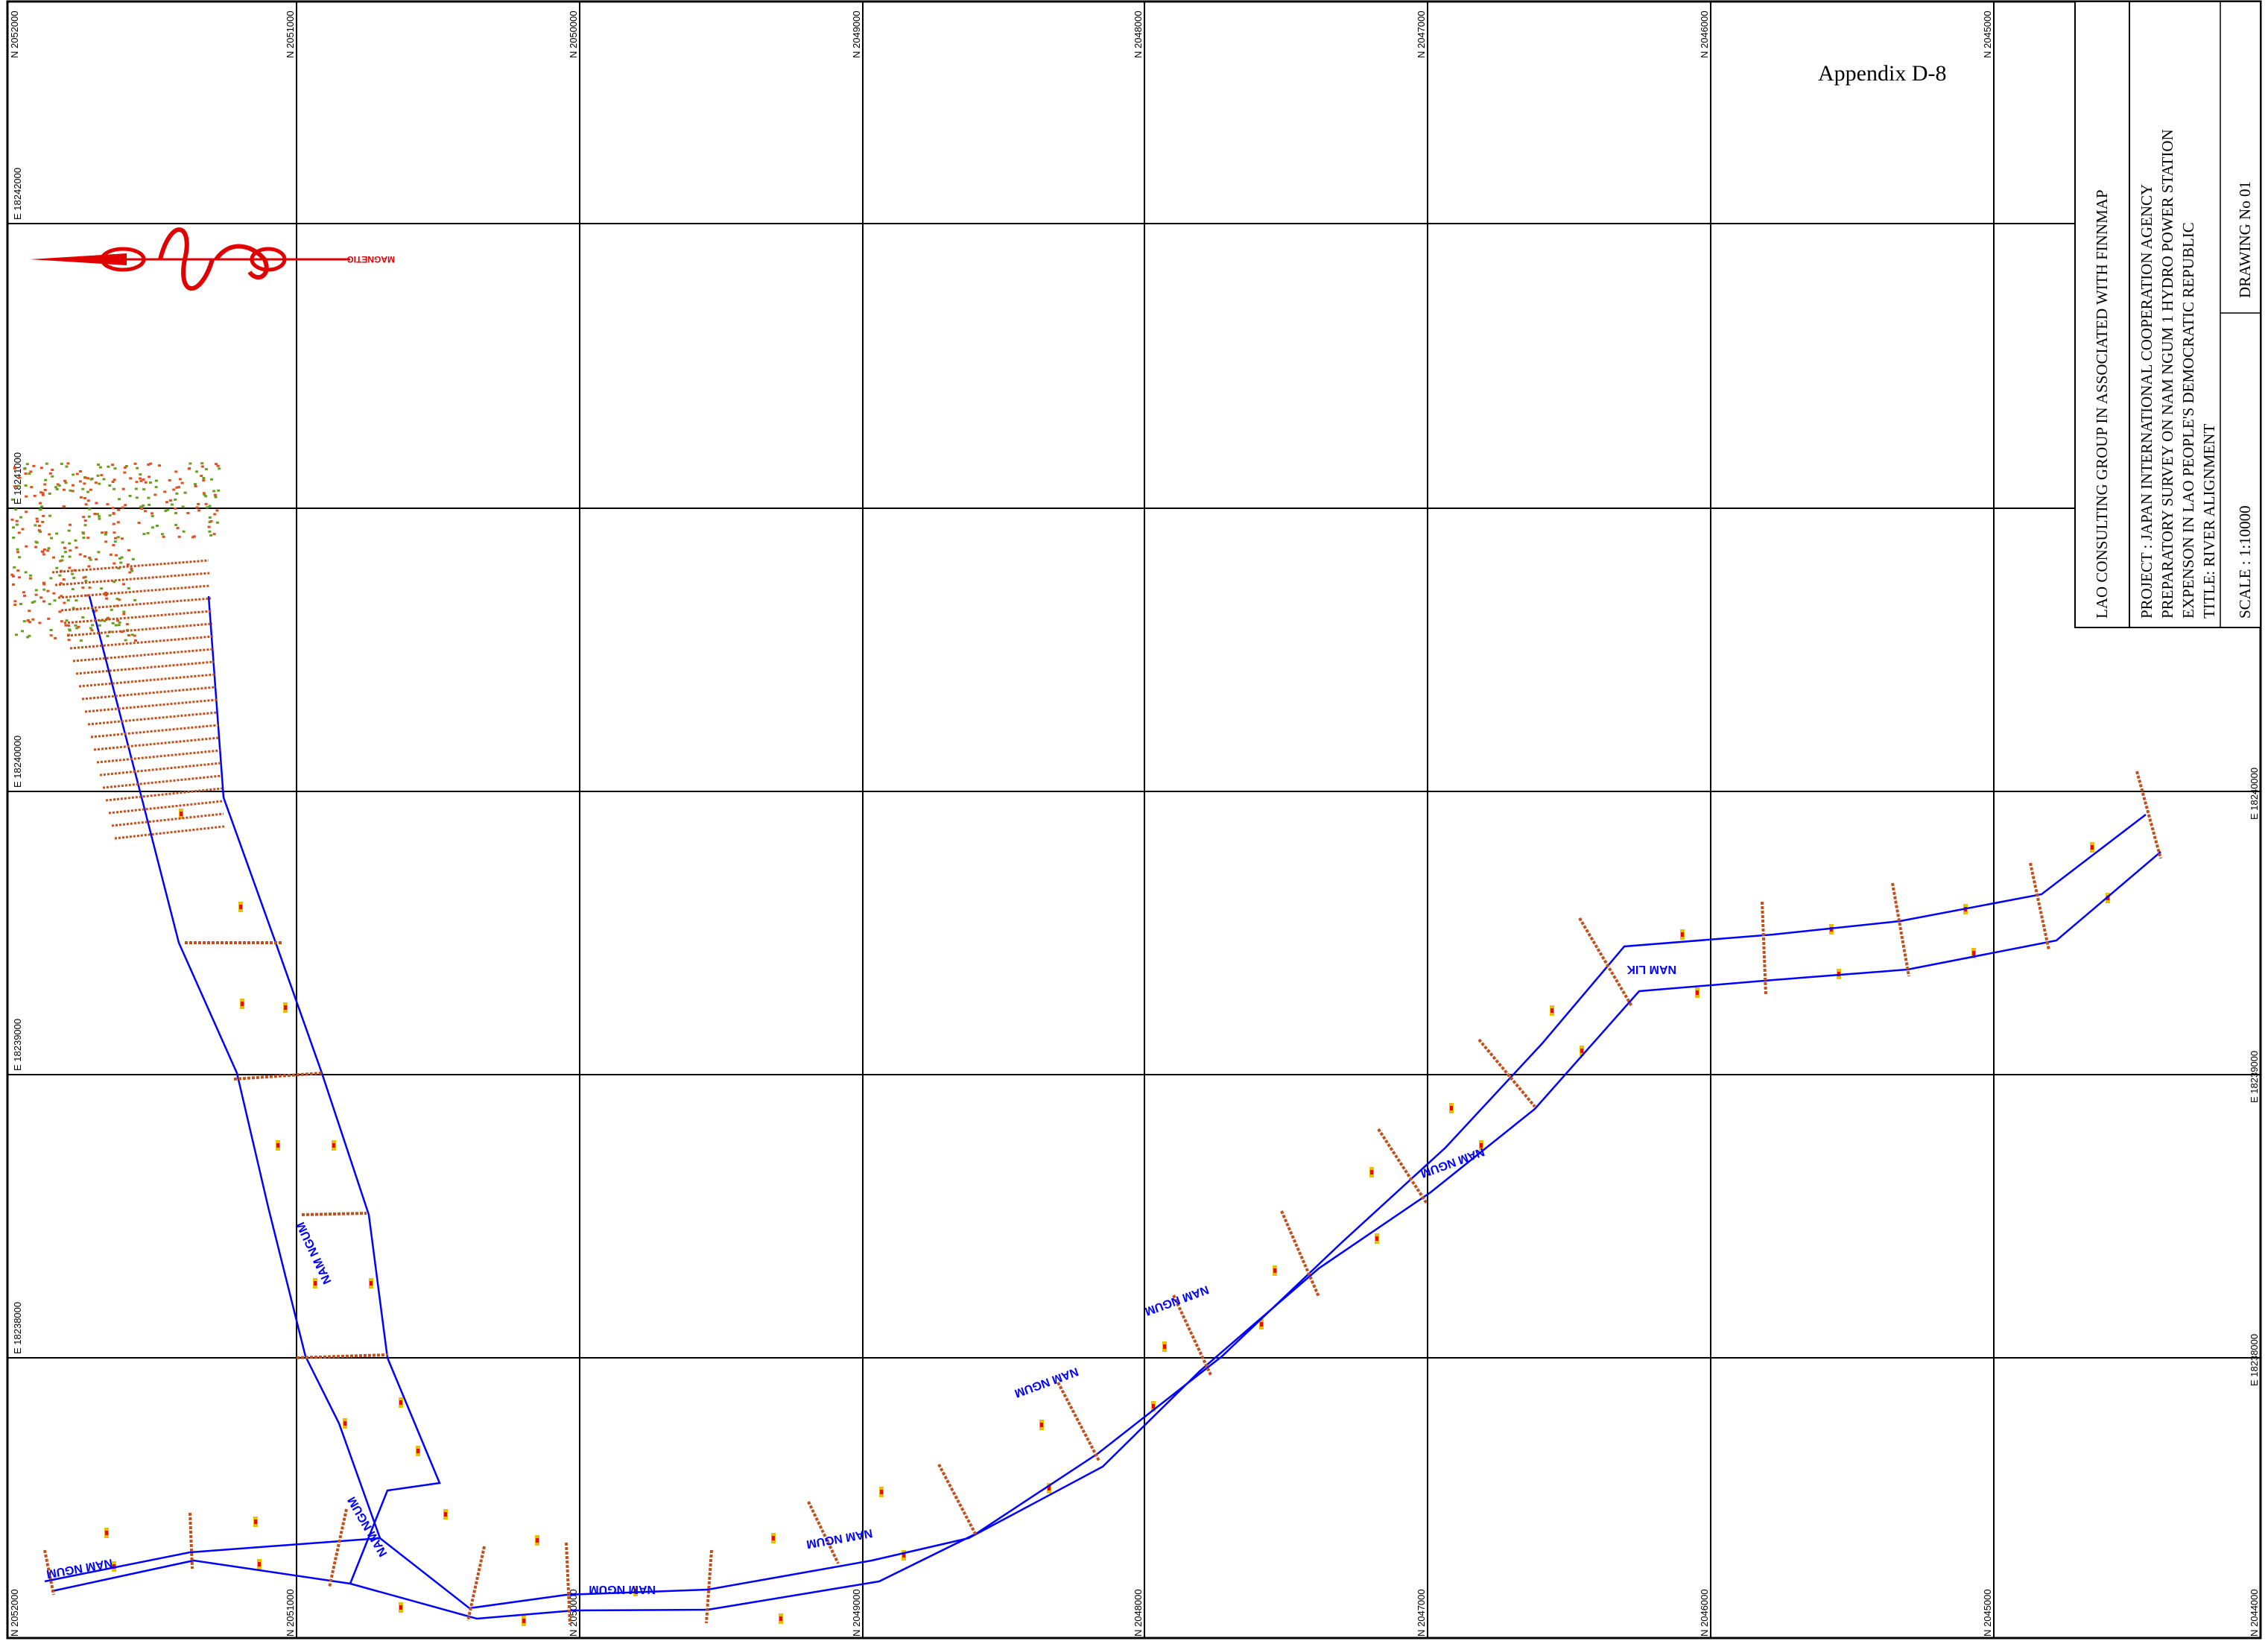  What do you see at coordinates (1651, 969) in the screenshot?
I see `river-label: NAM LIK` at bounding box center [1651, 969].